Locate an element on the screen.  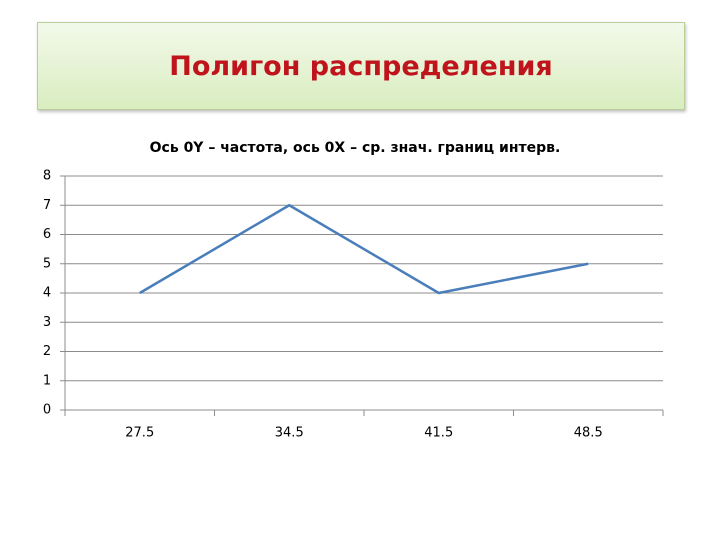
y-tick-label: 4 is located at coordinates (47, 293).